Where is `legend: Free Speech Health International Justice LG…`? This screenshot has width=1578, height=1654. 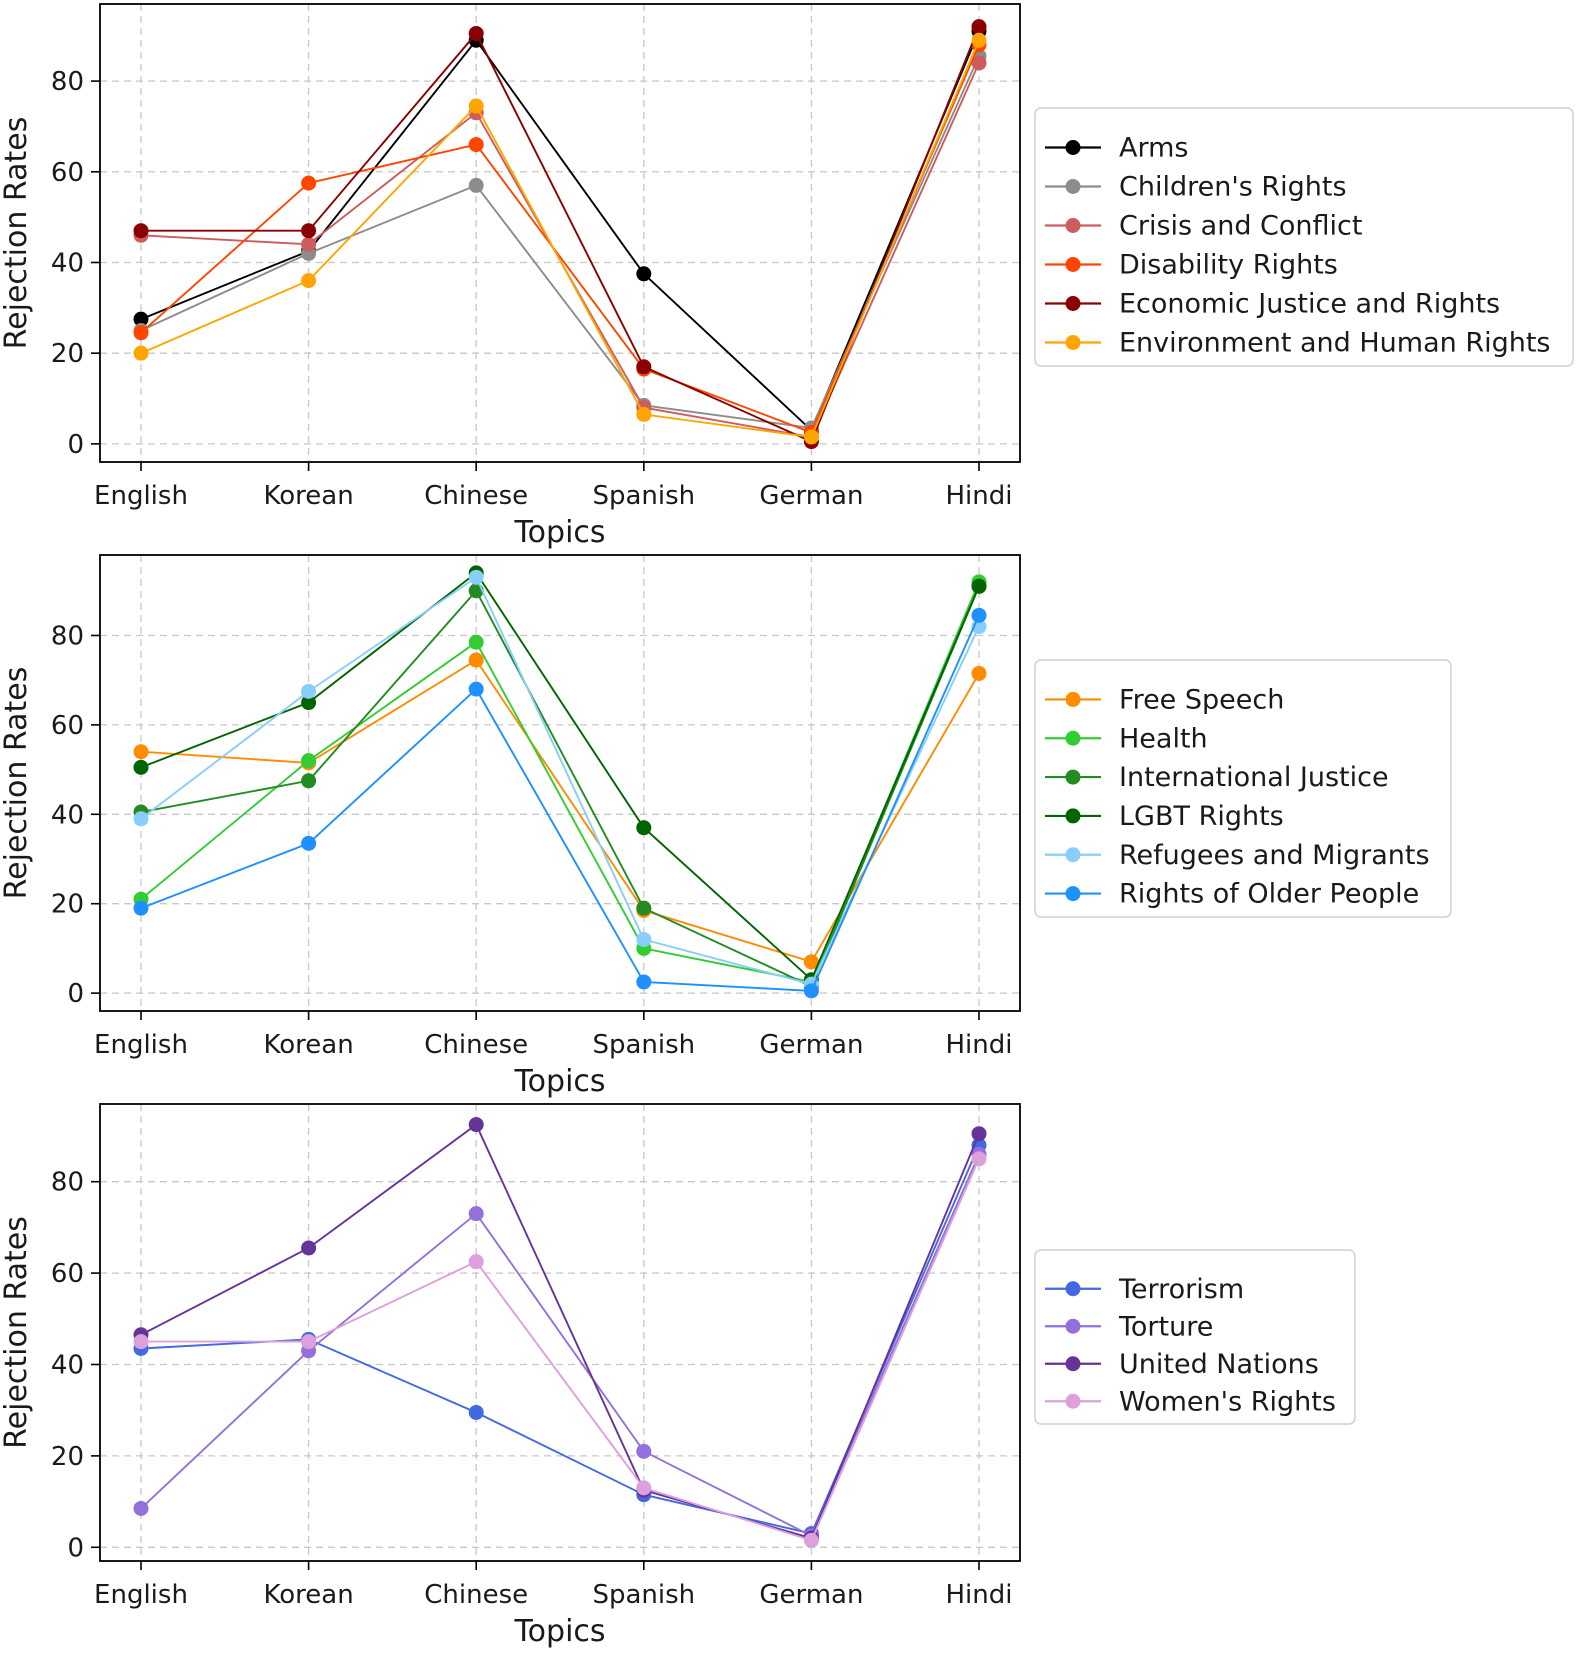
legend: Free Speech Health International Justice LG… is located at coordinates (1243, 788).